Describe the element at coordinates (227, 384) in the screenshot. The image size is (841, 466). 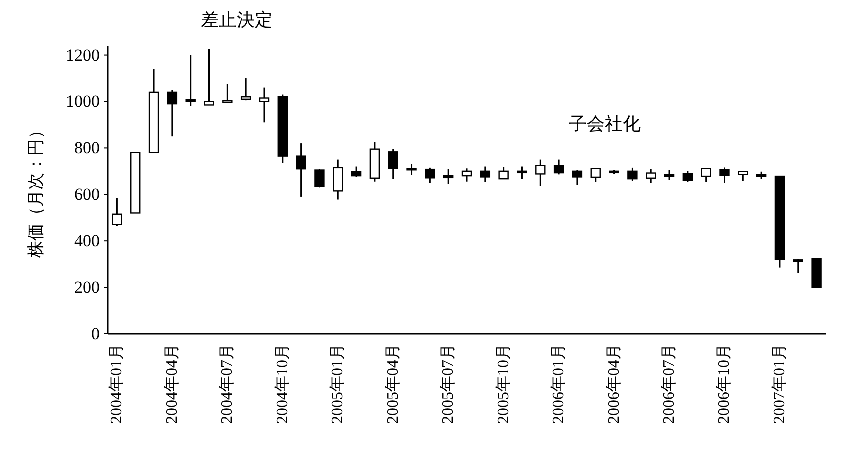
I see `x-tick-label: 2004年07月` at that location.